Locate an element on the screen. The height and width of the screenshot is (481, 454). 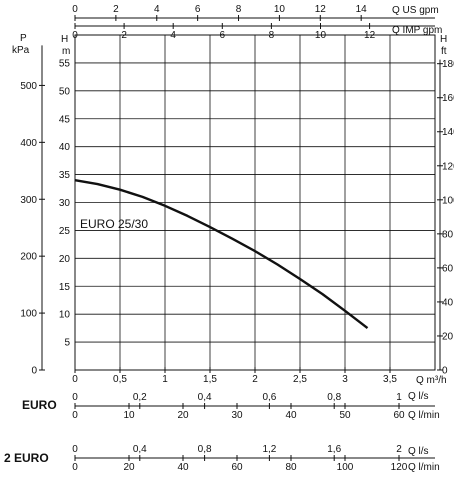
tick-label-q-us-gpm: 4 is located at coordinates (157, 9).